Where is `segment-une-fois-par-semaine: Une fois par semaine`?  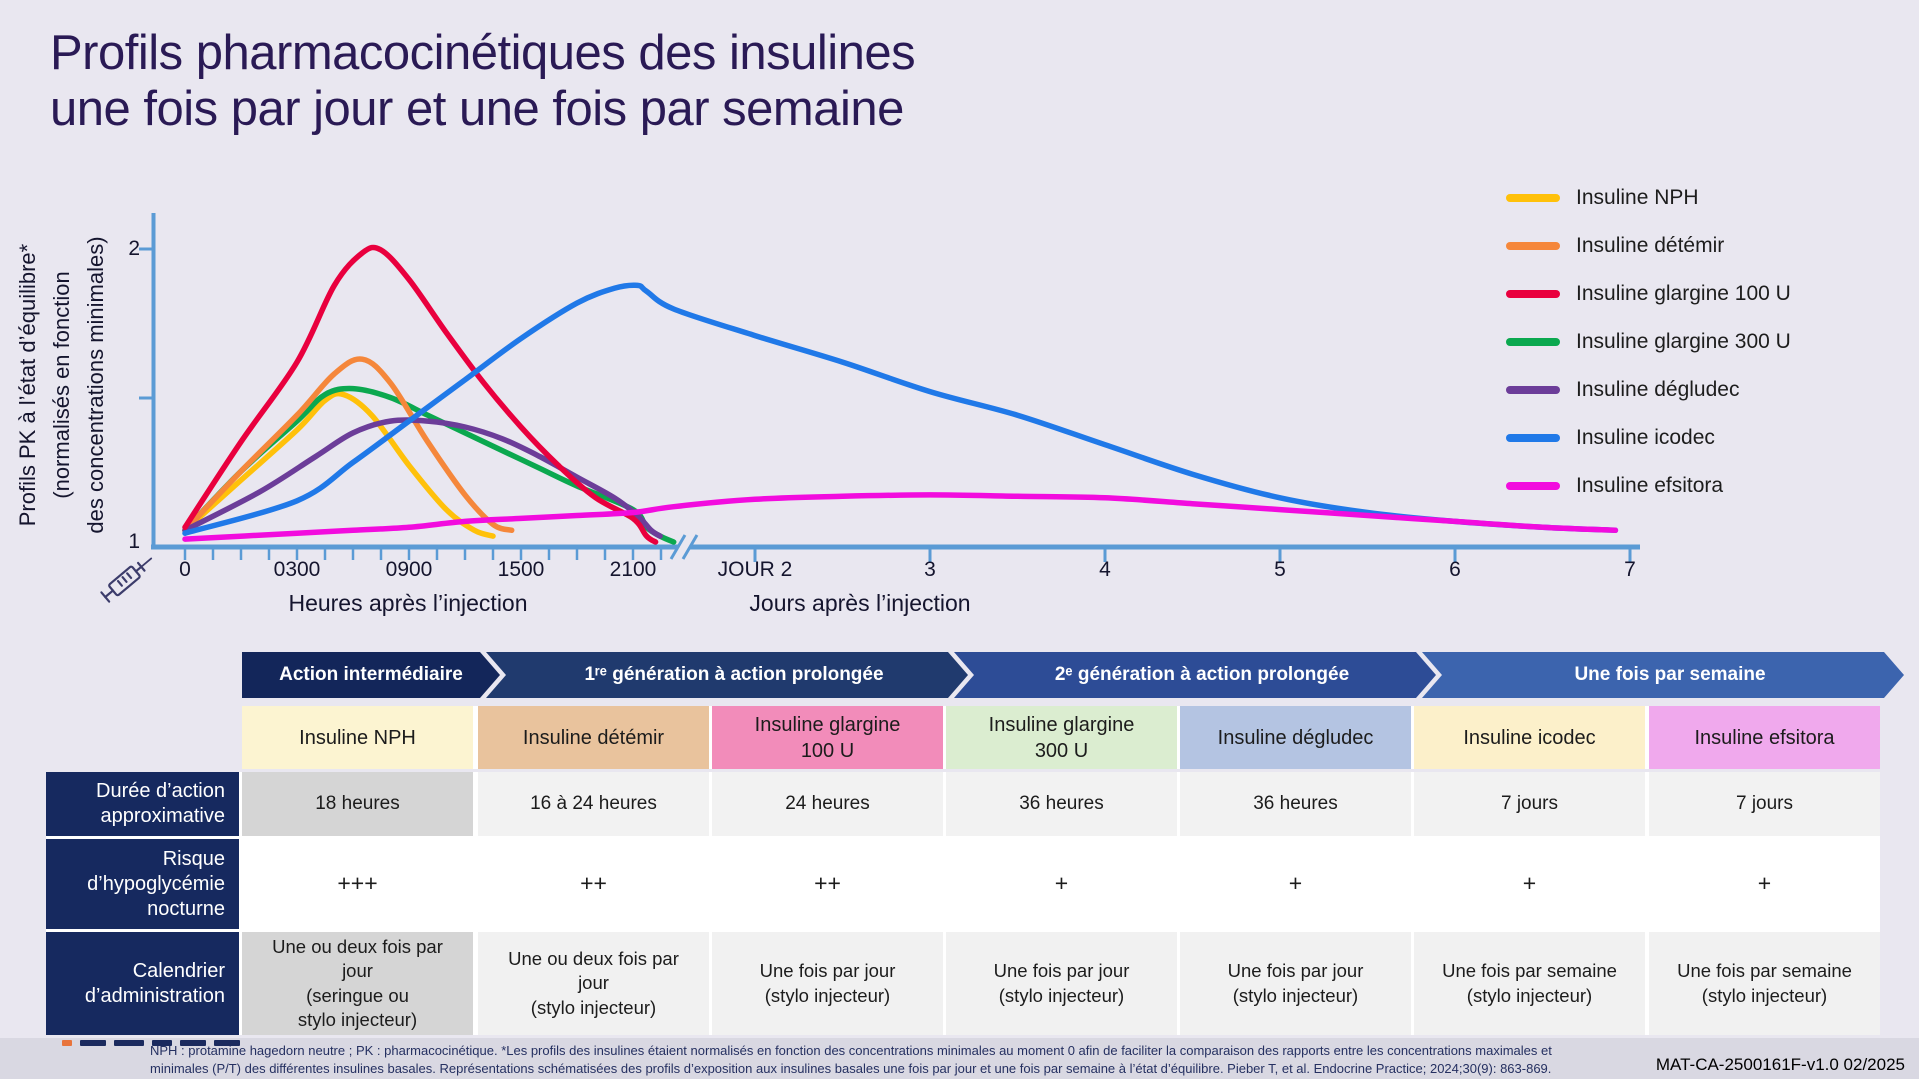
segment-une-fois-par-semaine: Une fois par semaine is located at coordinates (1663, 675).